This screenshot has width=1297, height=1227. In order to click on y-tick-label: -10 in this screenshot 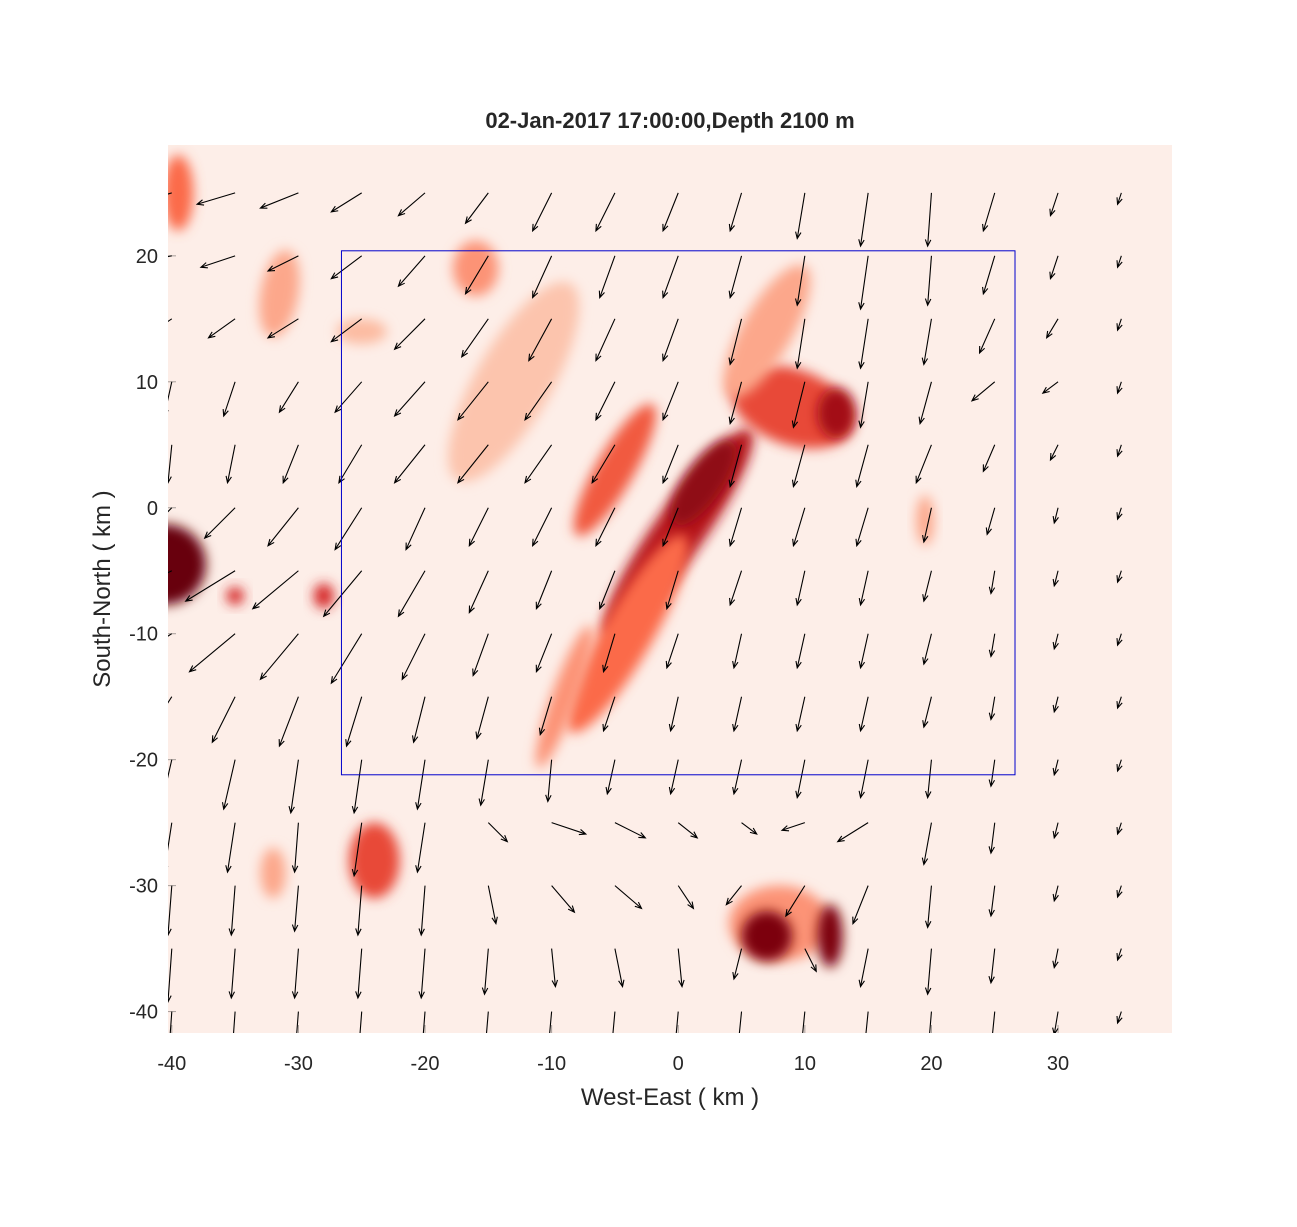, I will do `click(143, 635)`.